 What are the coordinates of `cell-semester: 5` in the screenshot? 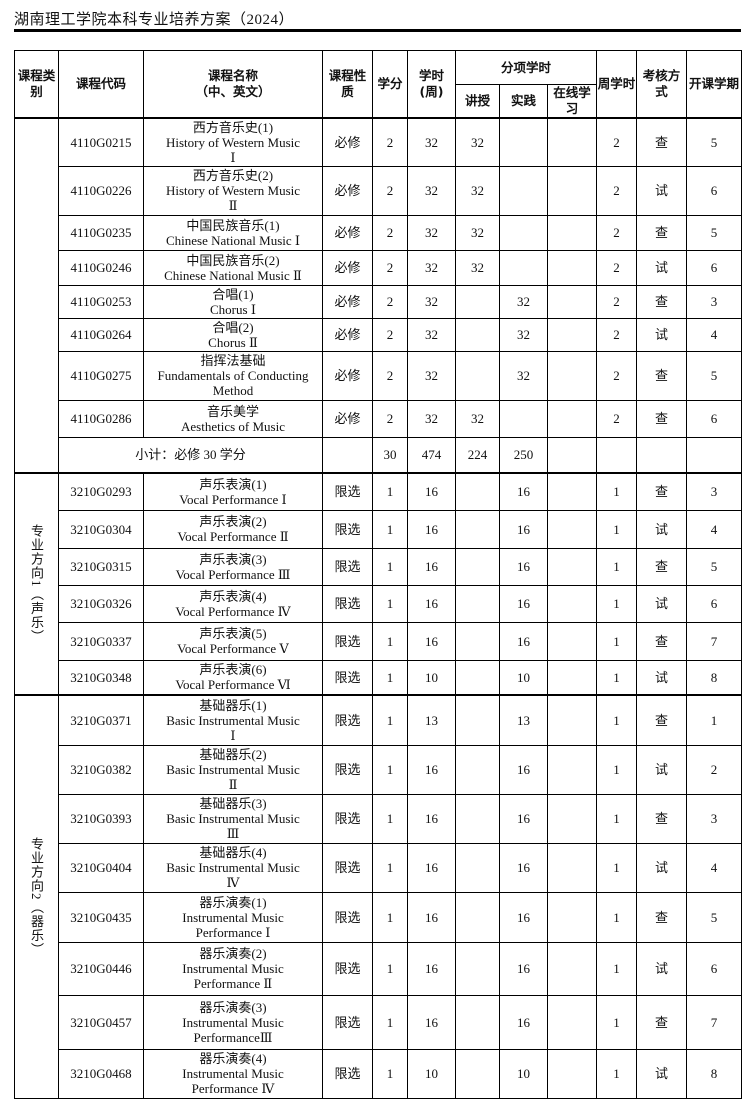 It's located at (714, 232).